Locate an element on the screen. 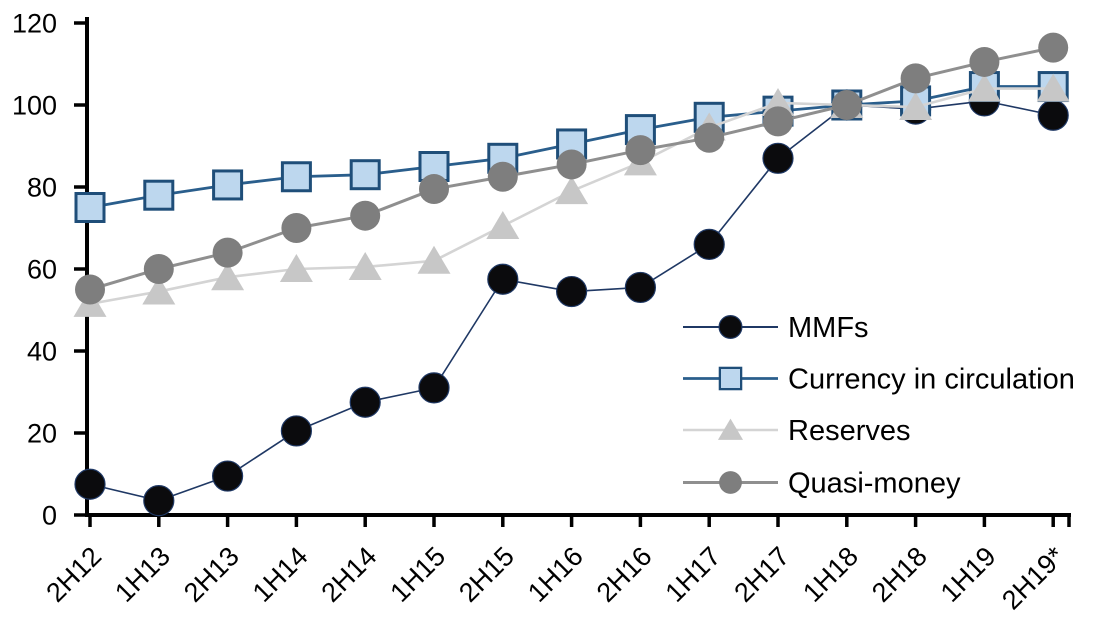 This screenshot has width=1119, height=640. x-tick-label: 2H15 is located at coordinates (486, 574).